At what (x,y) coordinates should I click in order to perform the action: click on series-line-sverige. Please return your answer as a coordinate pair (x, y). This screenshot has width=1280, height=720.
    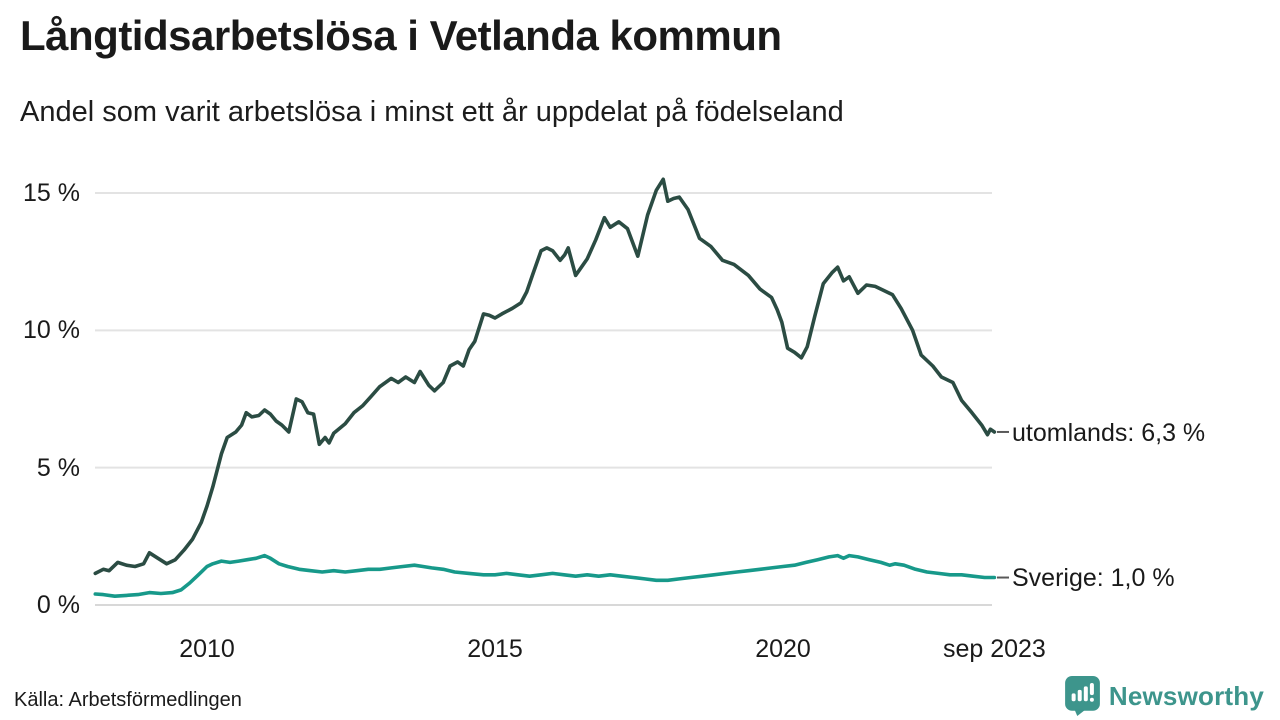
    Looking at the image, I should click on (545, 576).